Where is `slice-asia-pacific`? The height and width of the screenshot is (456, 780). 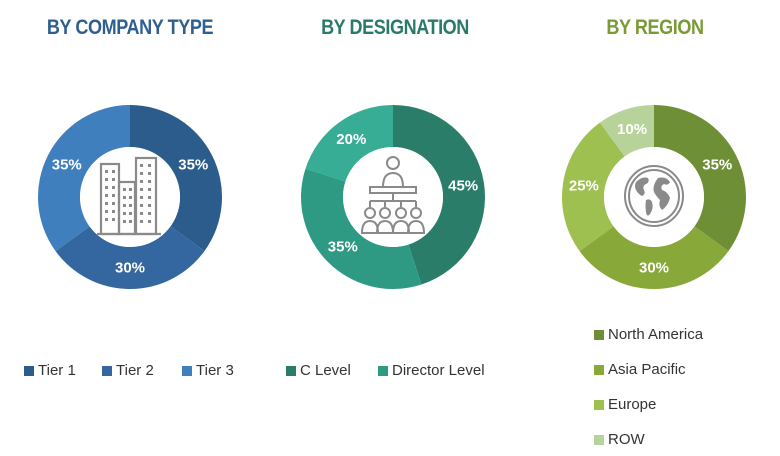 slice-asia-pacific is located at coordinates (654, 257).